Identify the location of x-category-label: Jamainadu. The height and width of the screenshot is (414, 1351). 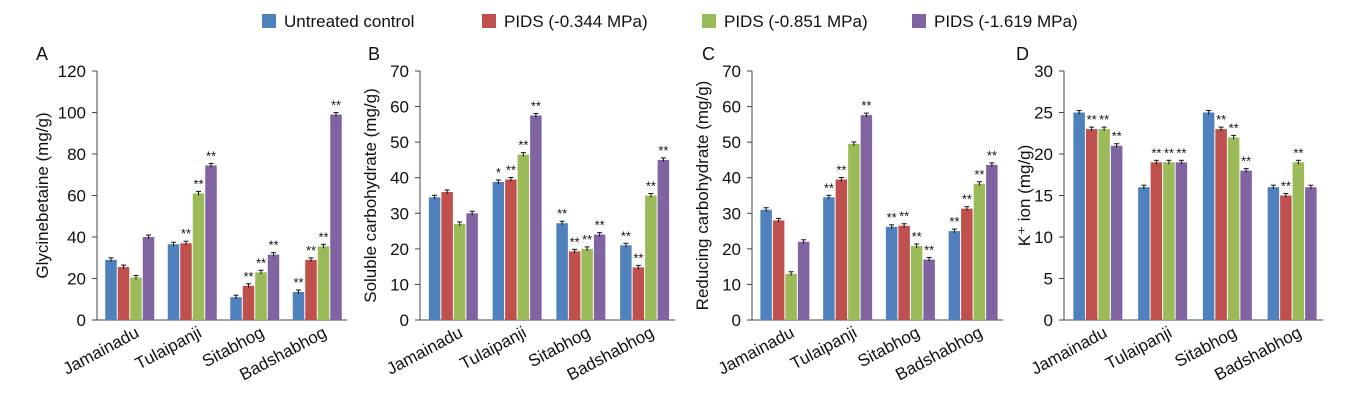
(756, 351).